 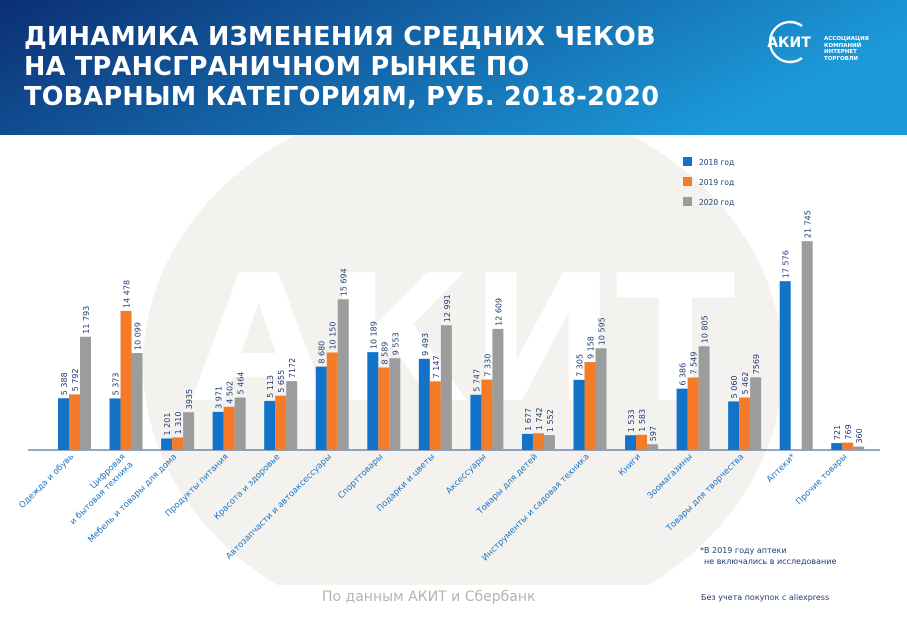 I want to click on bar-value-label: 1 310, so click(x=178, y=423).